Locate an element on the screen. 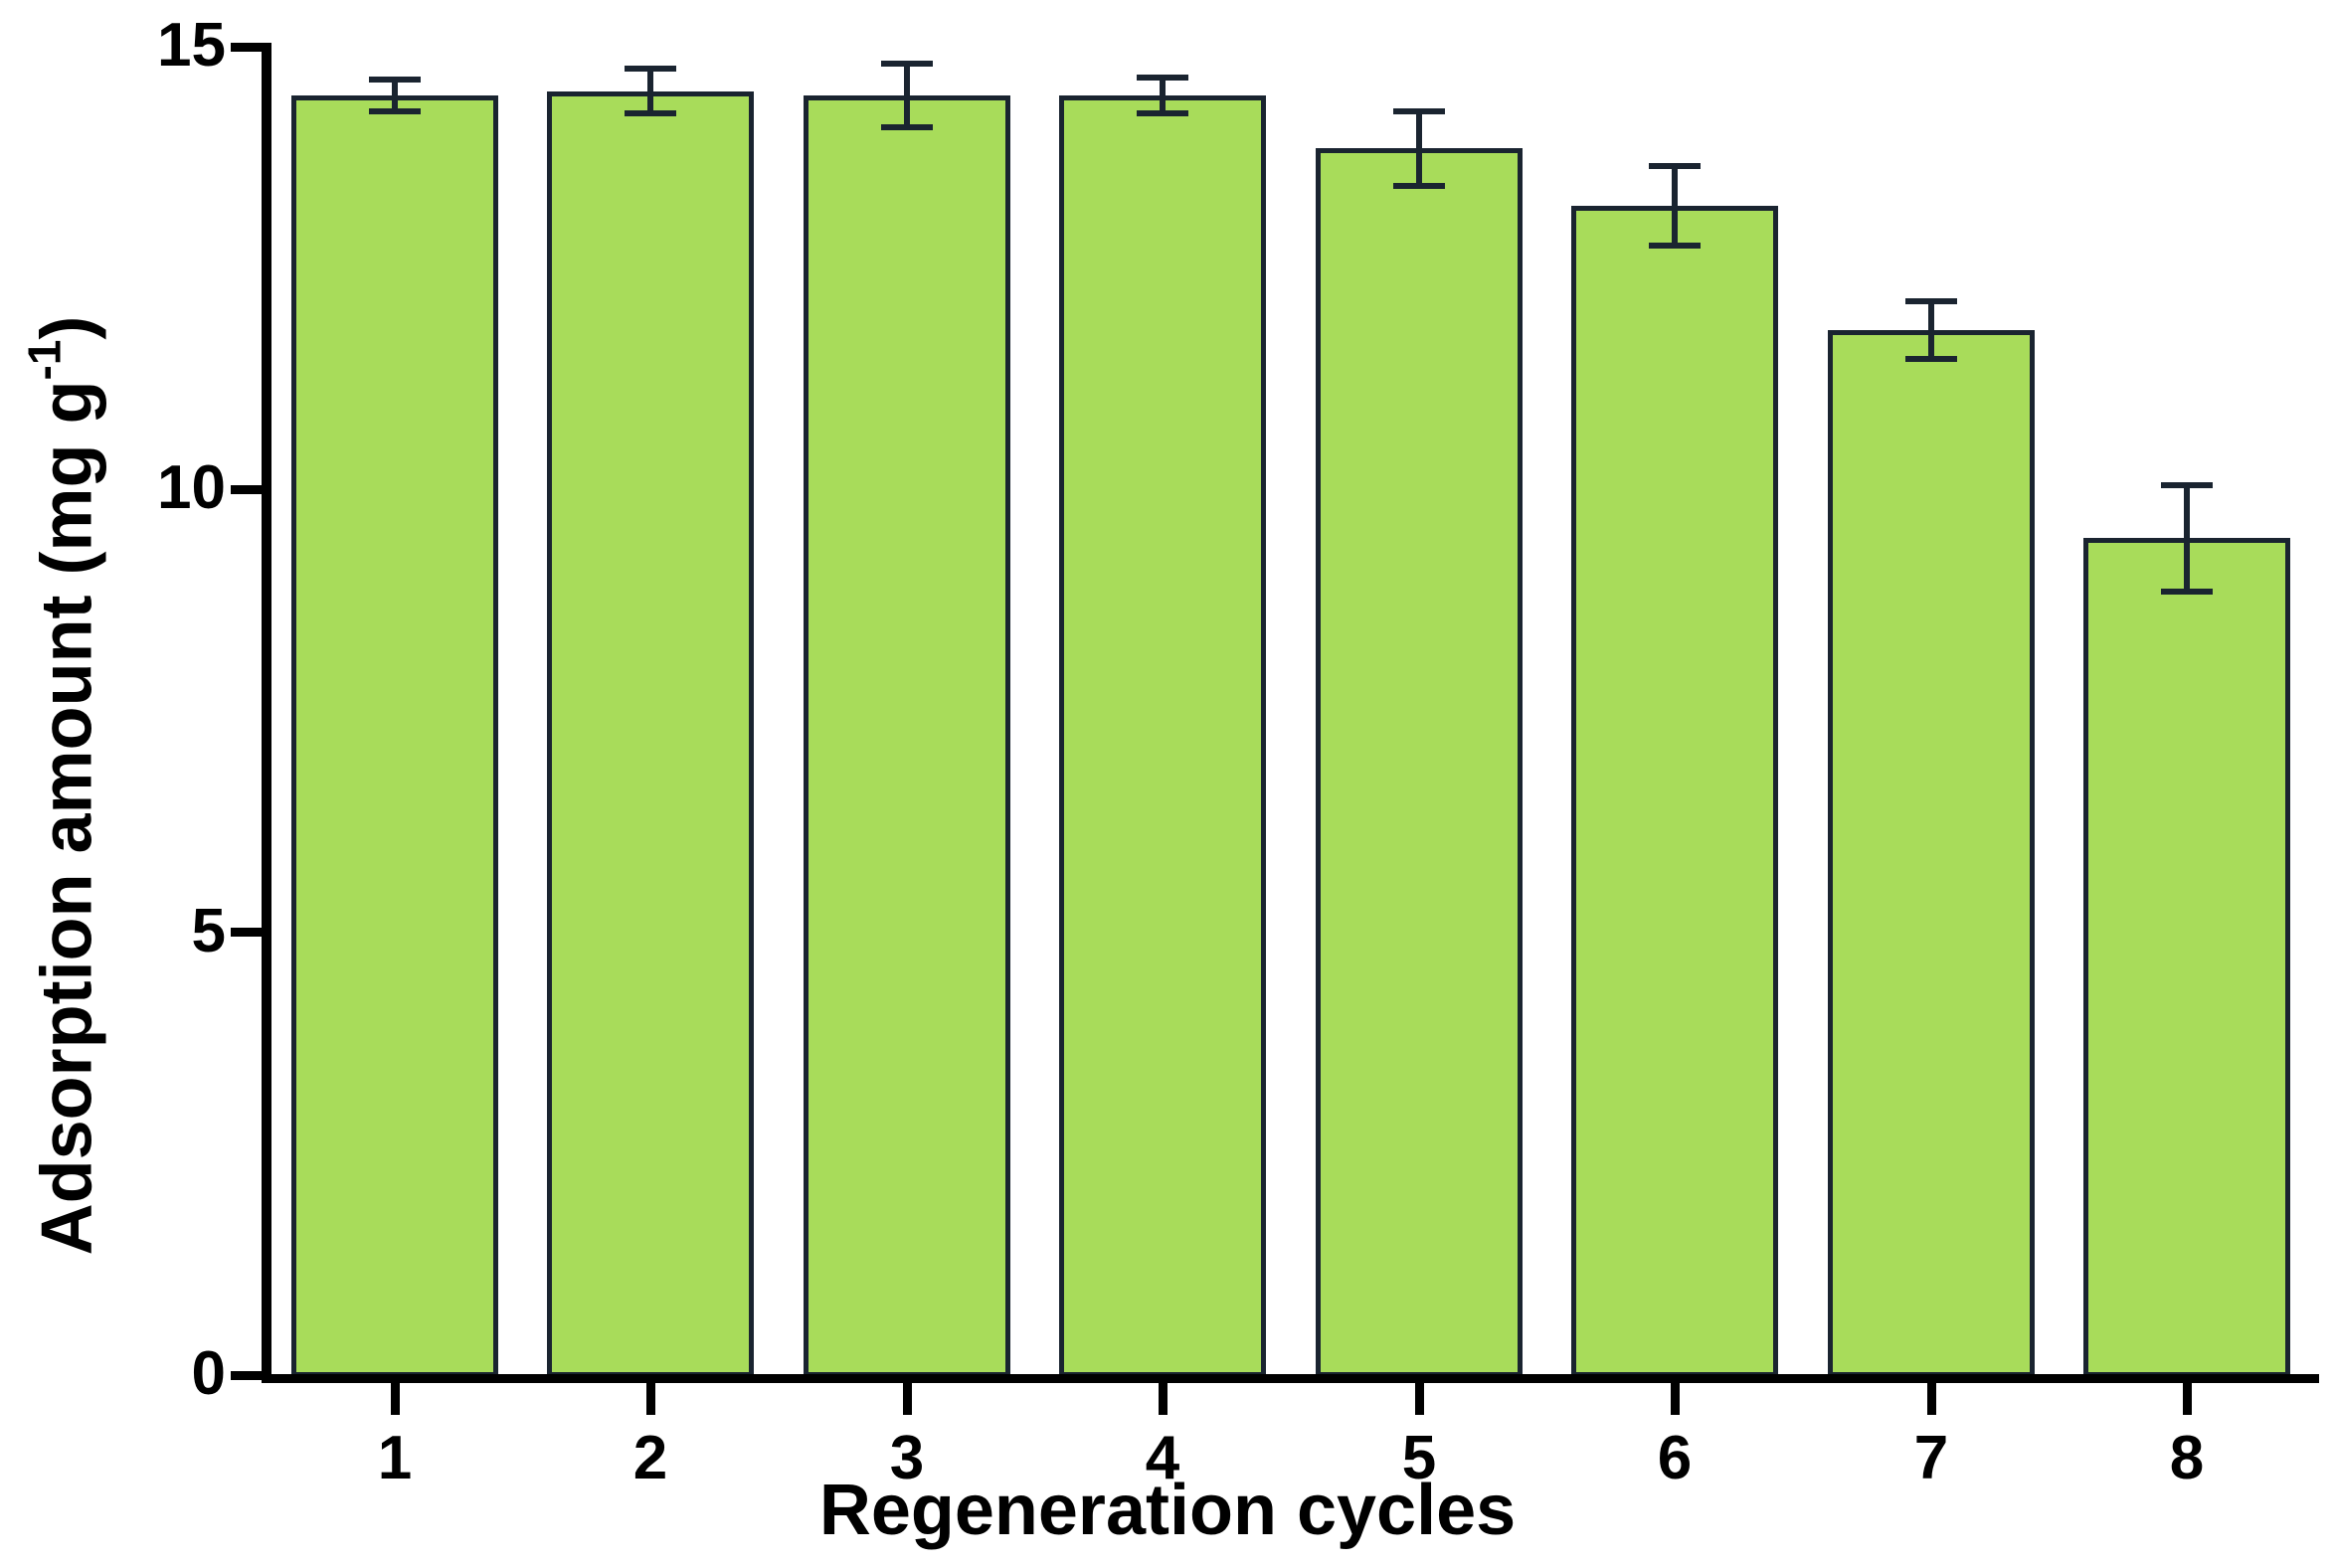  x-tick-label: 6 is located at coordinates (1675, 1458).